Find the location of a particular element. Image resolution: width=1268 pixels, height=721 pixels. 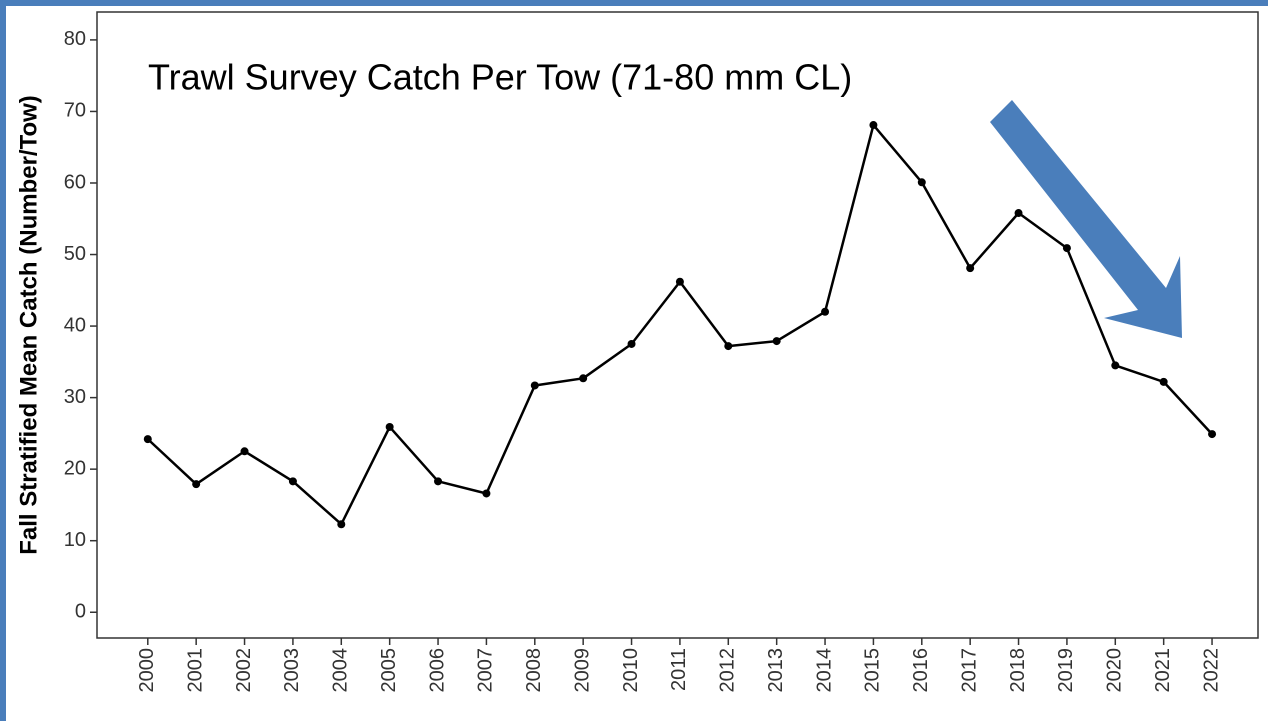

y-axis-label: Fall Stratified Mean Catch (Number/Tow) is located at coordinates (28, 325).